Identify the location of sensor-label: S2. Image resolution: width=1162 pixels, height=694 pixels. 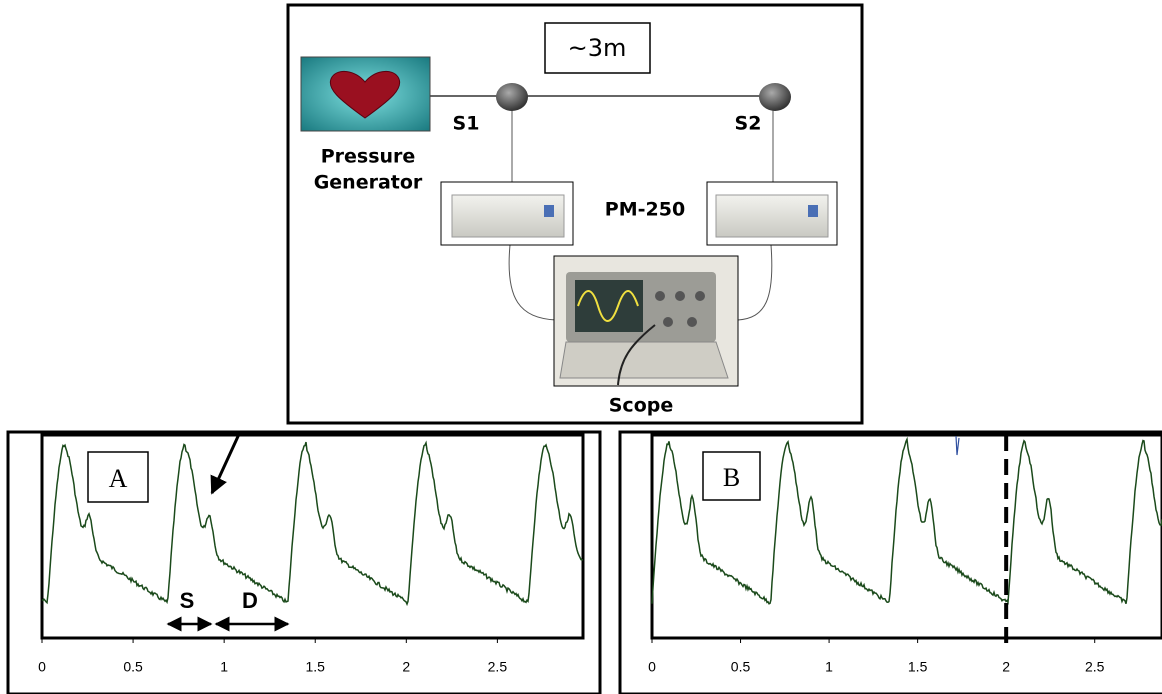
(748, 124).